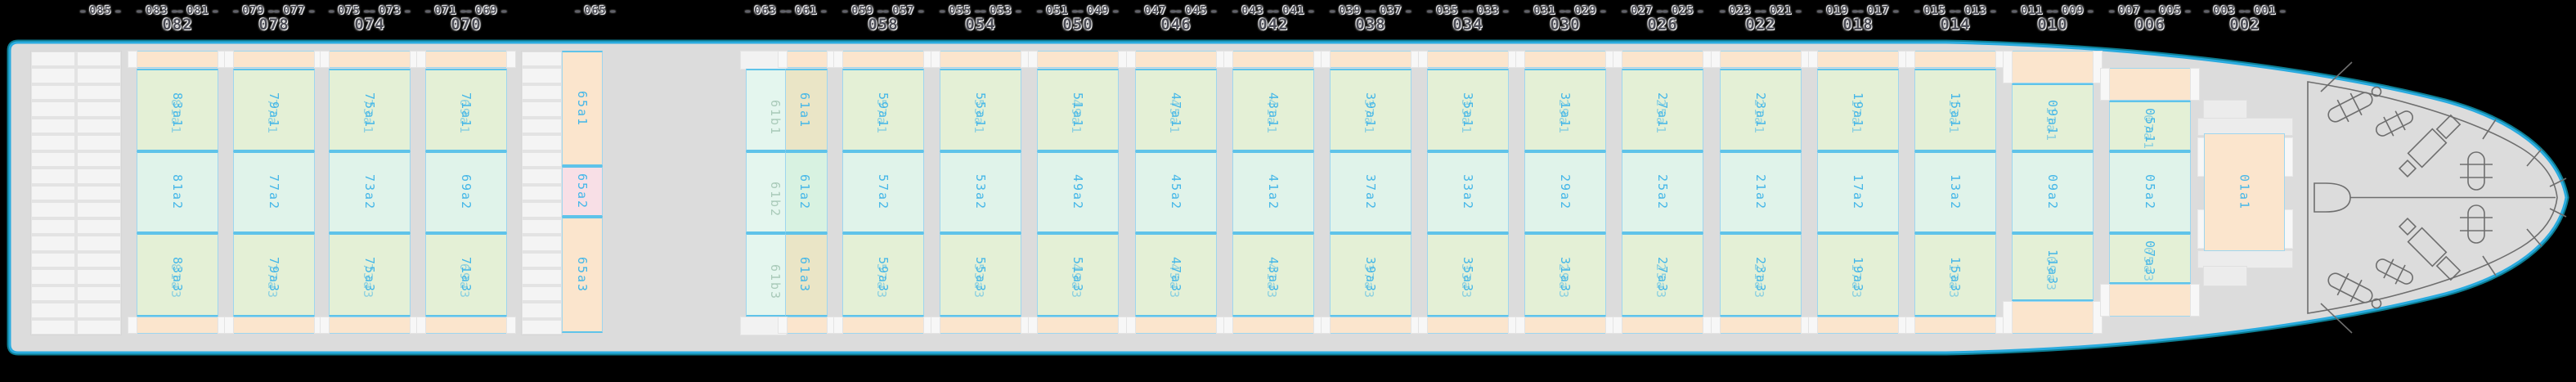 The height and width of the screenshot is (382, 2576). What do you see at coordinates (2150, 258) in the screenshot?
I see `bay-cell-006-a3: 07a3 05a3` at bounding box center [2150, 258].